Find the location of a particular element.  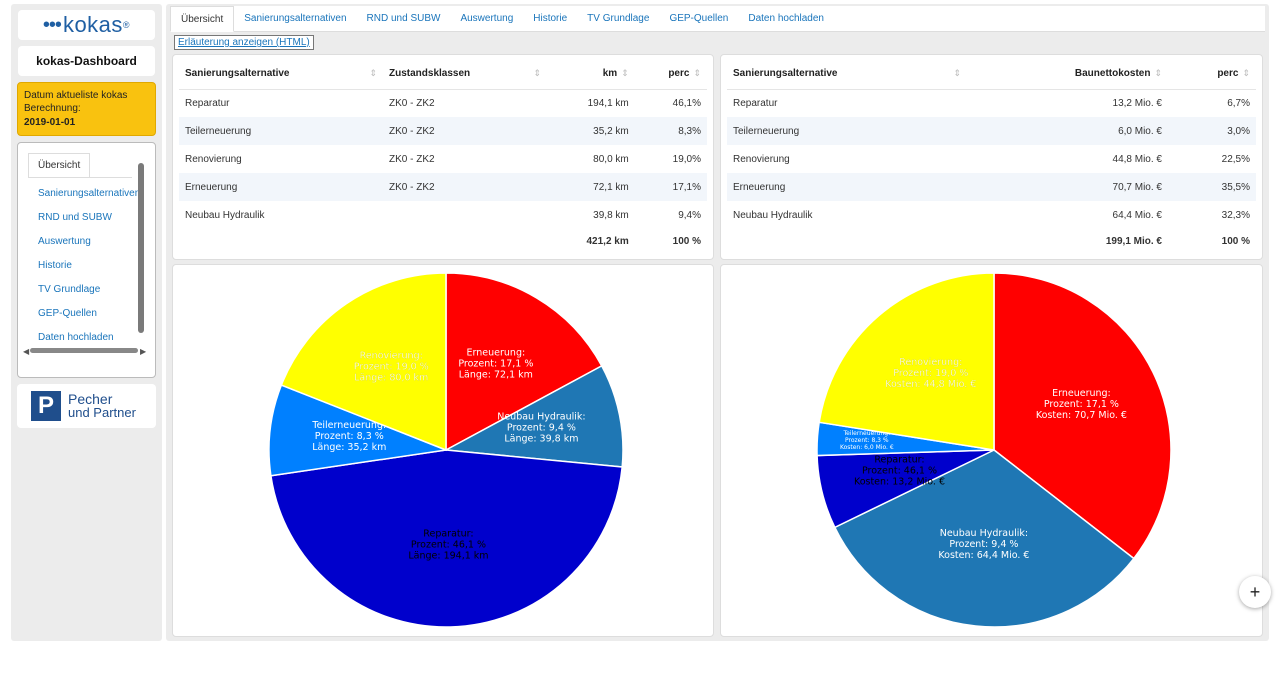

pie-label-line: Neubau Hydraulik: is located at coordinates (984, 533).